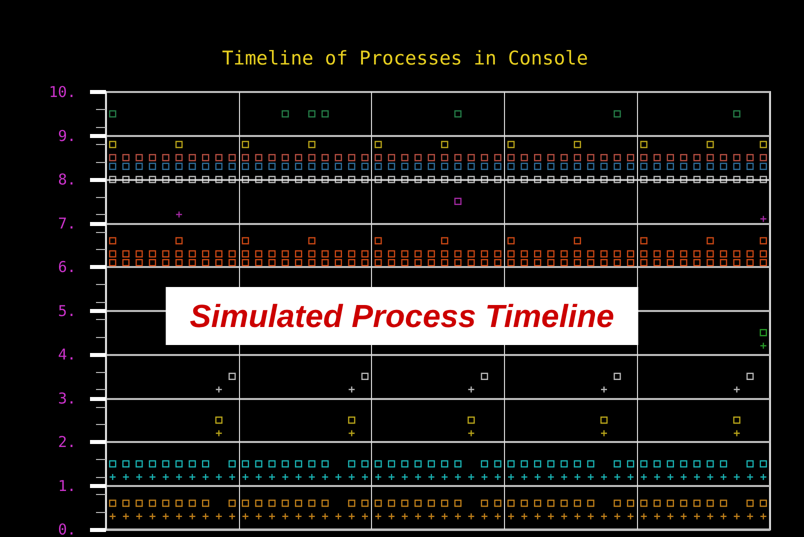  What do you see at coordinates (67, 135) in the screenshot?
I see `y-tick-label: 9.` at bounding box center [67, 135].